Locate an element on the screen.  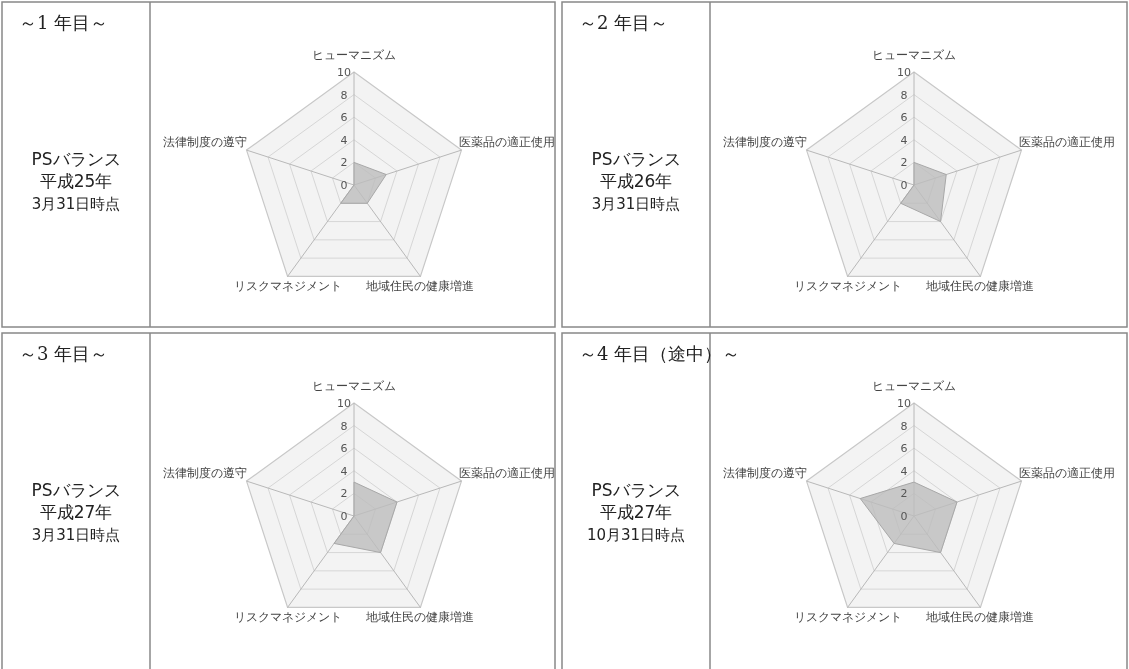
chart-title: ～3 年目～ is located at coordinates (64, 353).